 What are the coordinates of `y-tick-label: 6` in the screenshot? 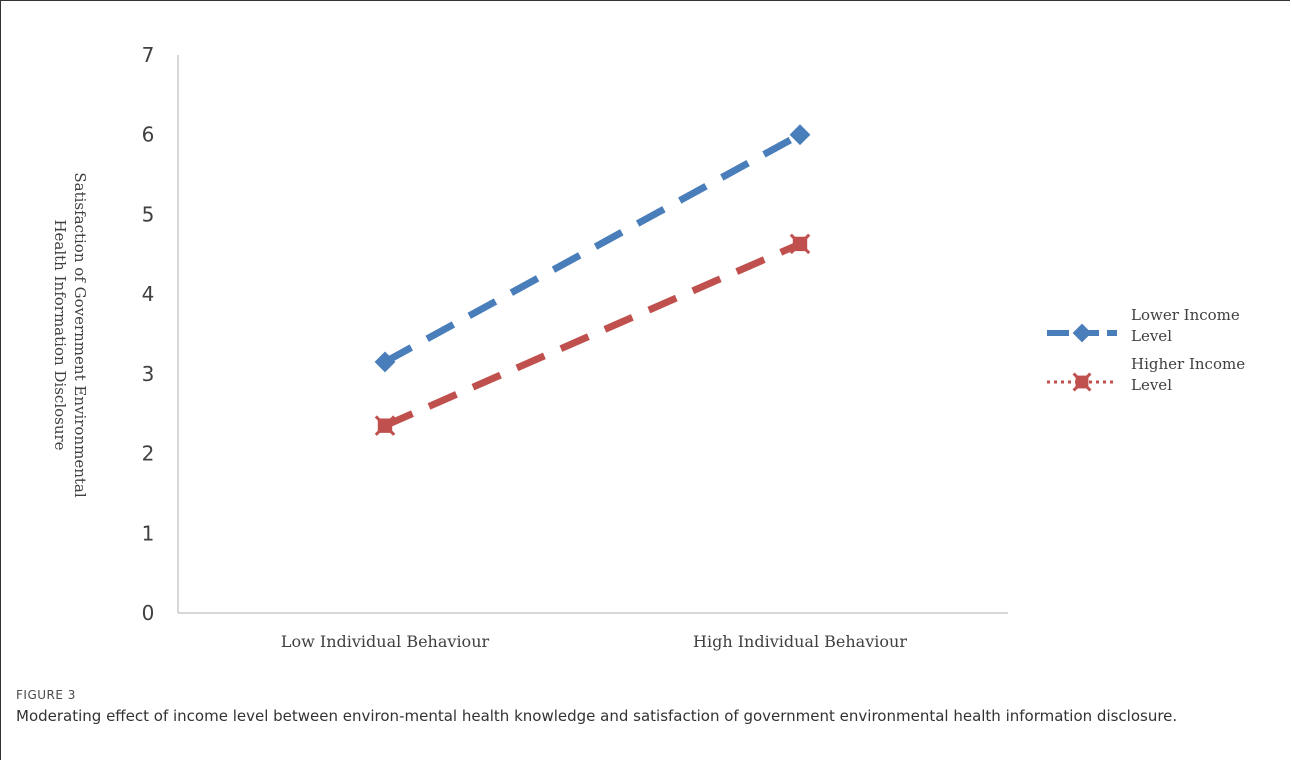 It's located at (148, 135).